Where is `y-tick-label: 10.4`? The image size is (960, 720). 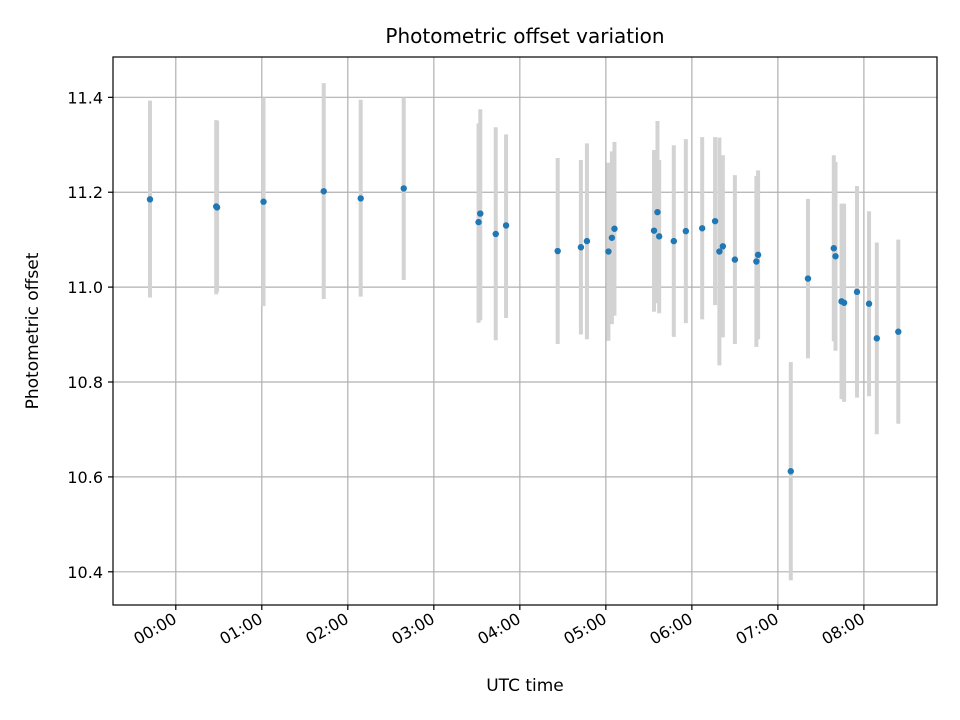 y-tick-label: 10.4 is located at coordinates (85, 572).